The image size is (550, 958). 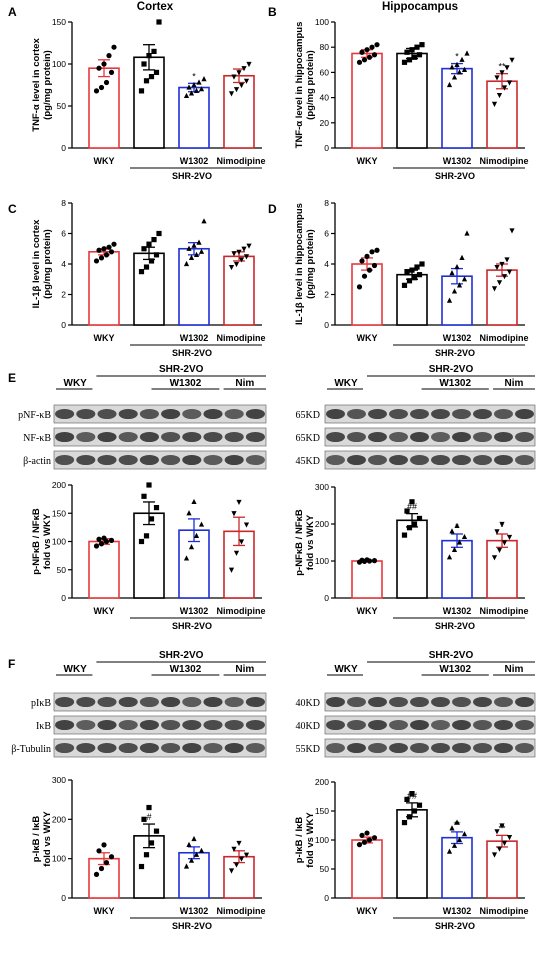 I want to click on group-label: SHR-2VO, so click(x=192, y=626).